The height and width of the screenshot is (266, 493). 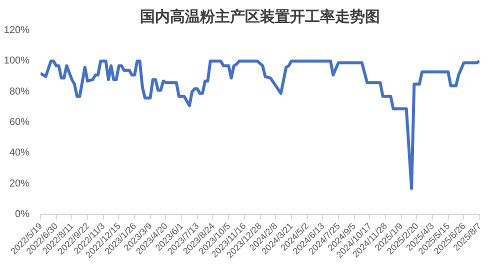 I want to click on y-tick-label: 60%, so click(x=19, y=122).